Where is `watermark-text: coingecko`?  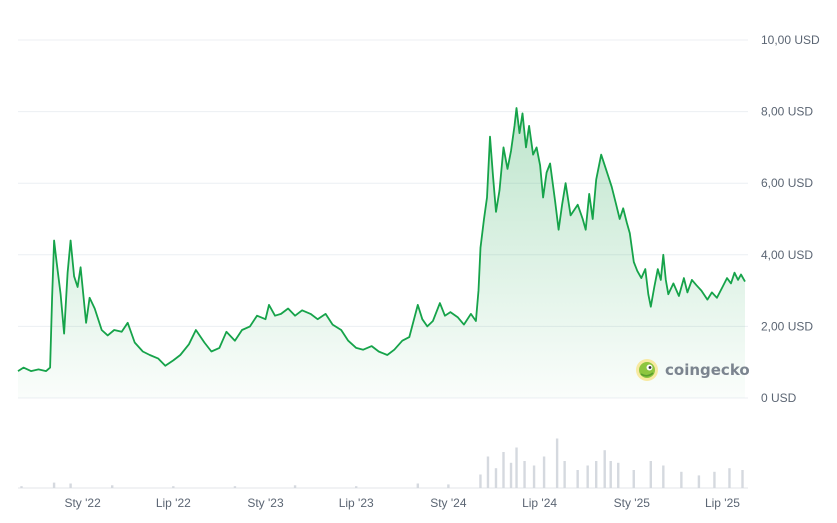
watermark-text: coingecko is located at coordinates (707, 370).